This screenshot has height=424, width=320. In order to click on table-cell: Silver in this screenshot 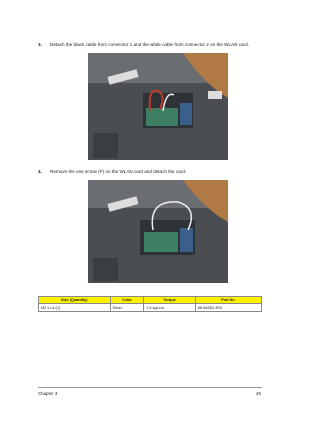, I will do `click(127, 307)`.